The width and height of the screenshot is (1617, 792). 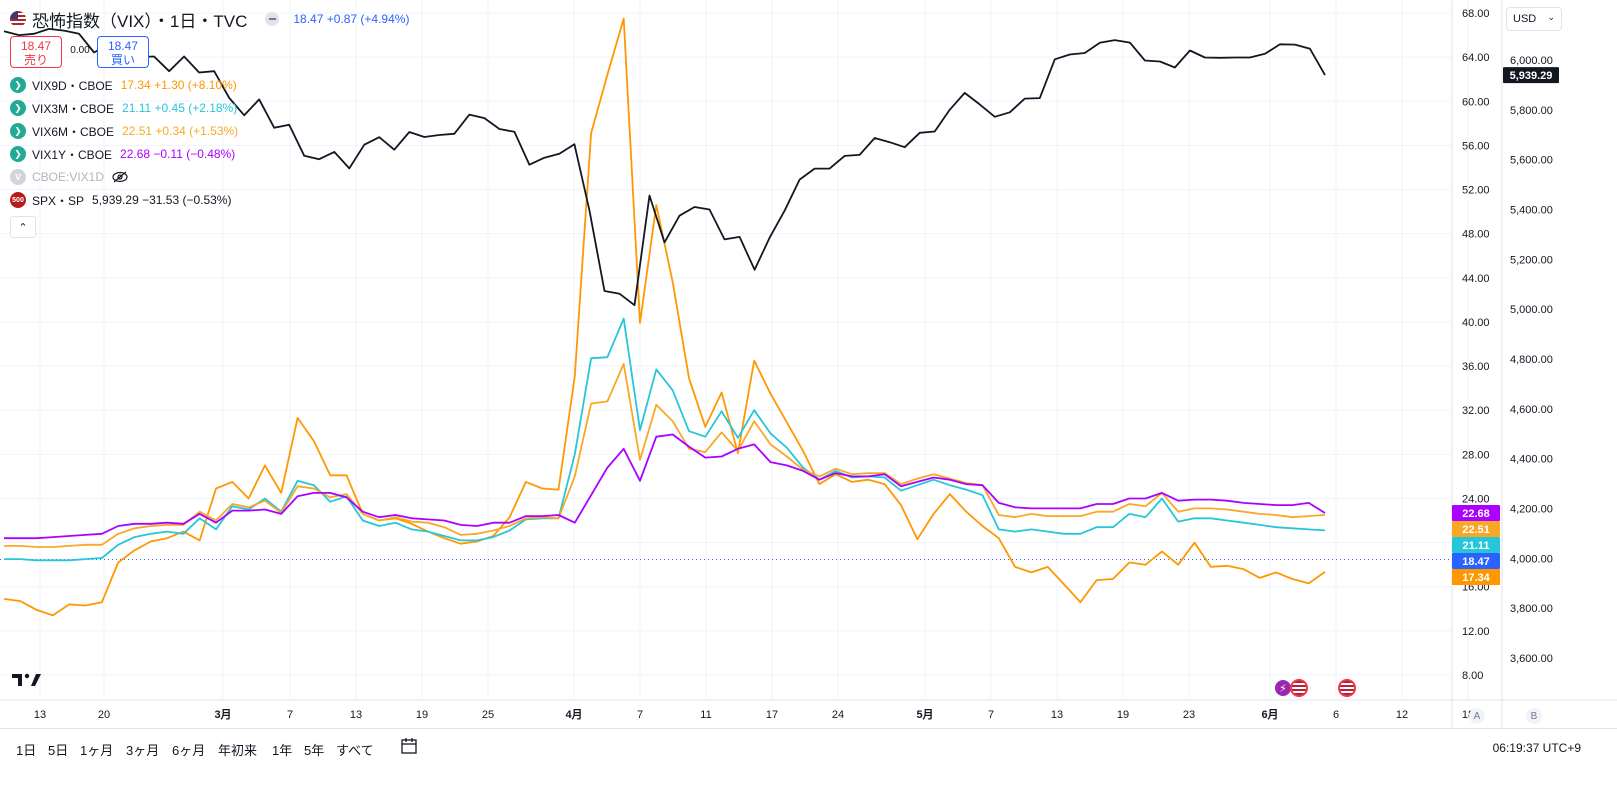 I want to click on spread-value: 0.00, so click(x=80, y=50).